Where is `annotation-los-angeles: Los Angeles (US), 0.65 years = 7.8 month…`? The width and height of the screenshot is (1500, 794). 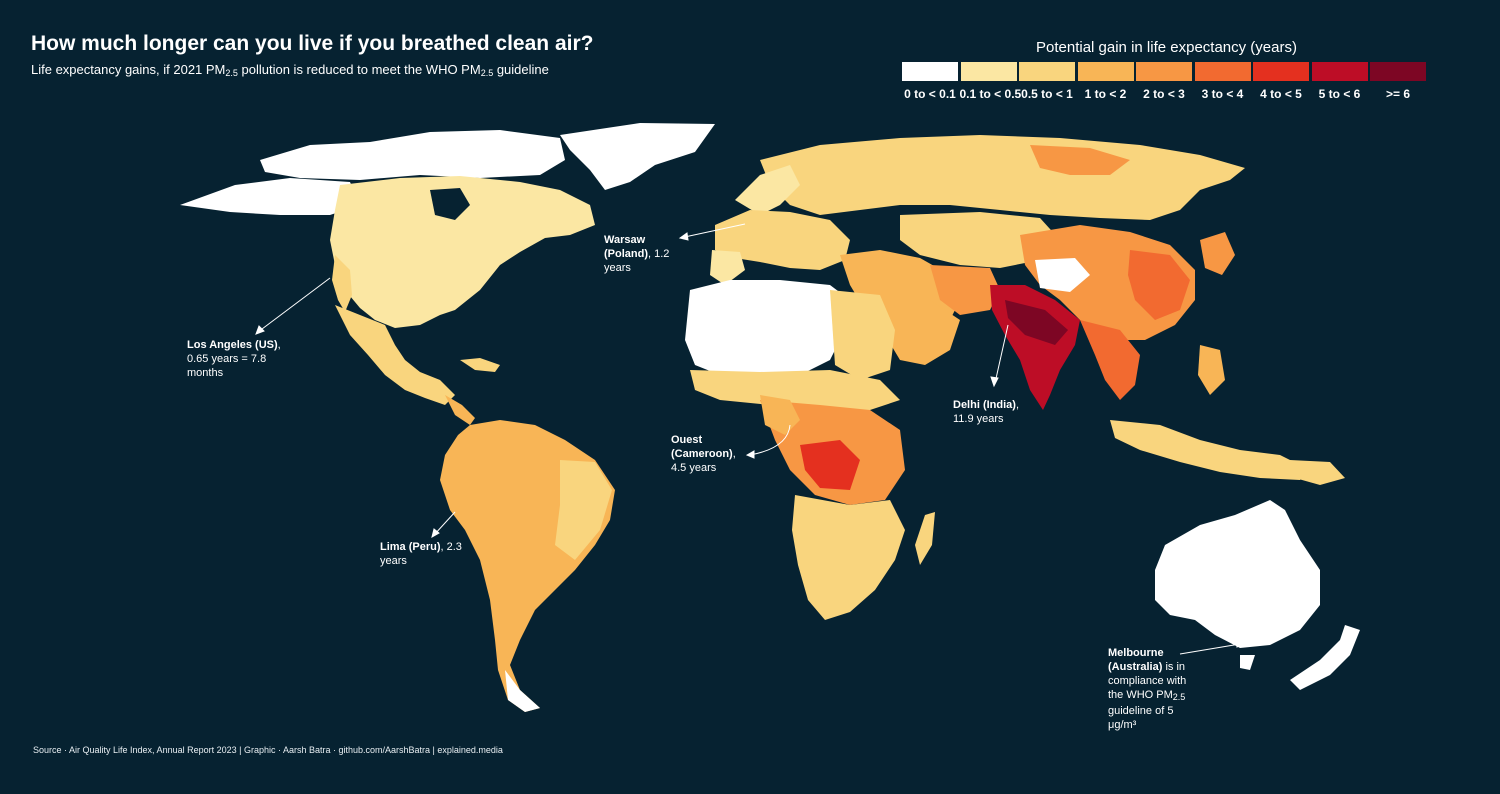
annotation-los-angeles: Los Angeles (US), 0.65 years = 7.8 month… is located at coordinates (237, 359).